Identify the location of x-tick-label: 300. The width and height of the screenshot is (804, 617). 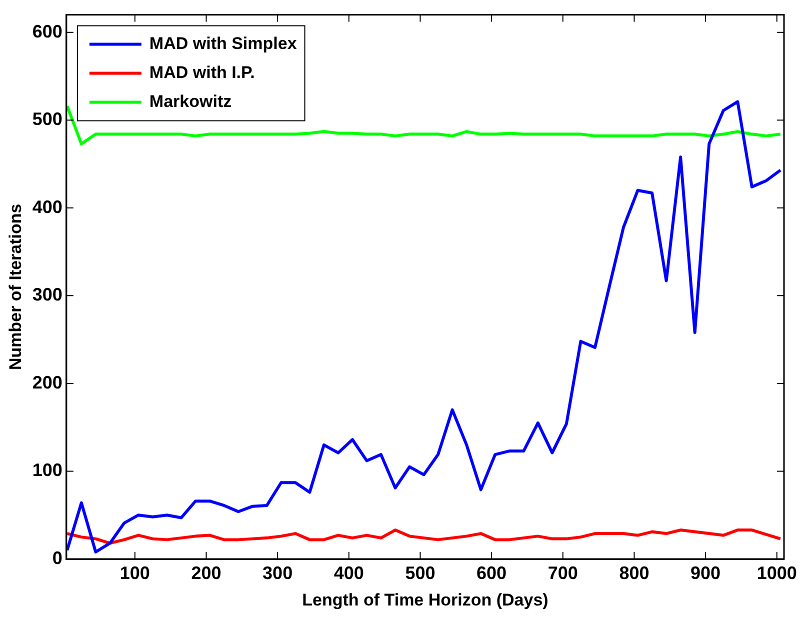
(277, 572).